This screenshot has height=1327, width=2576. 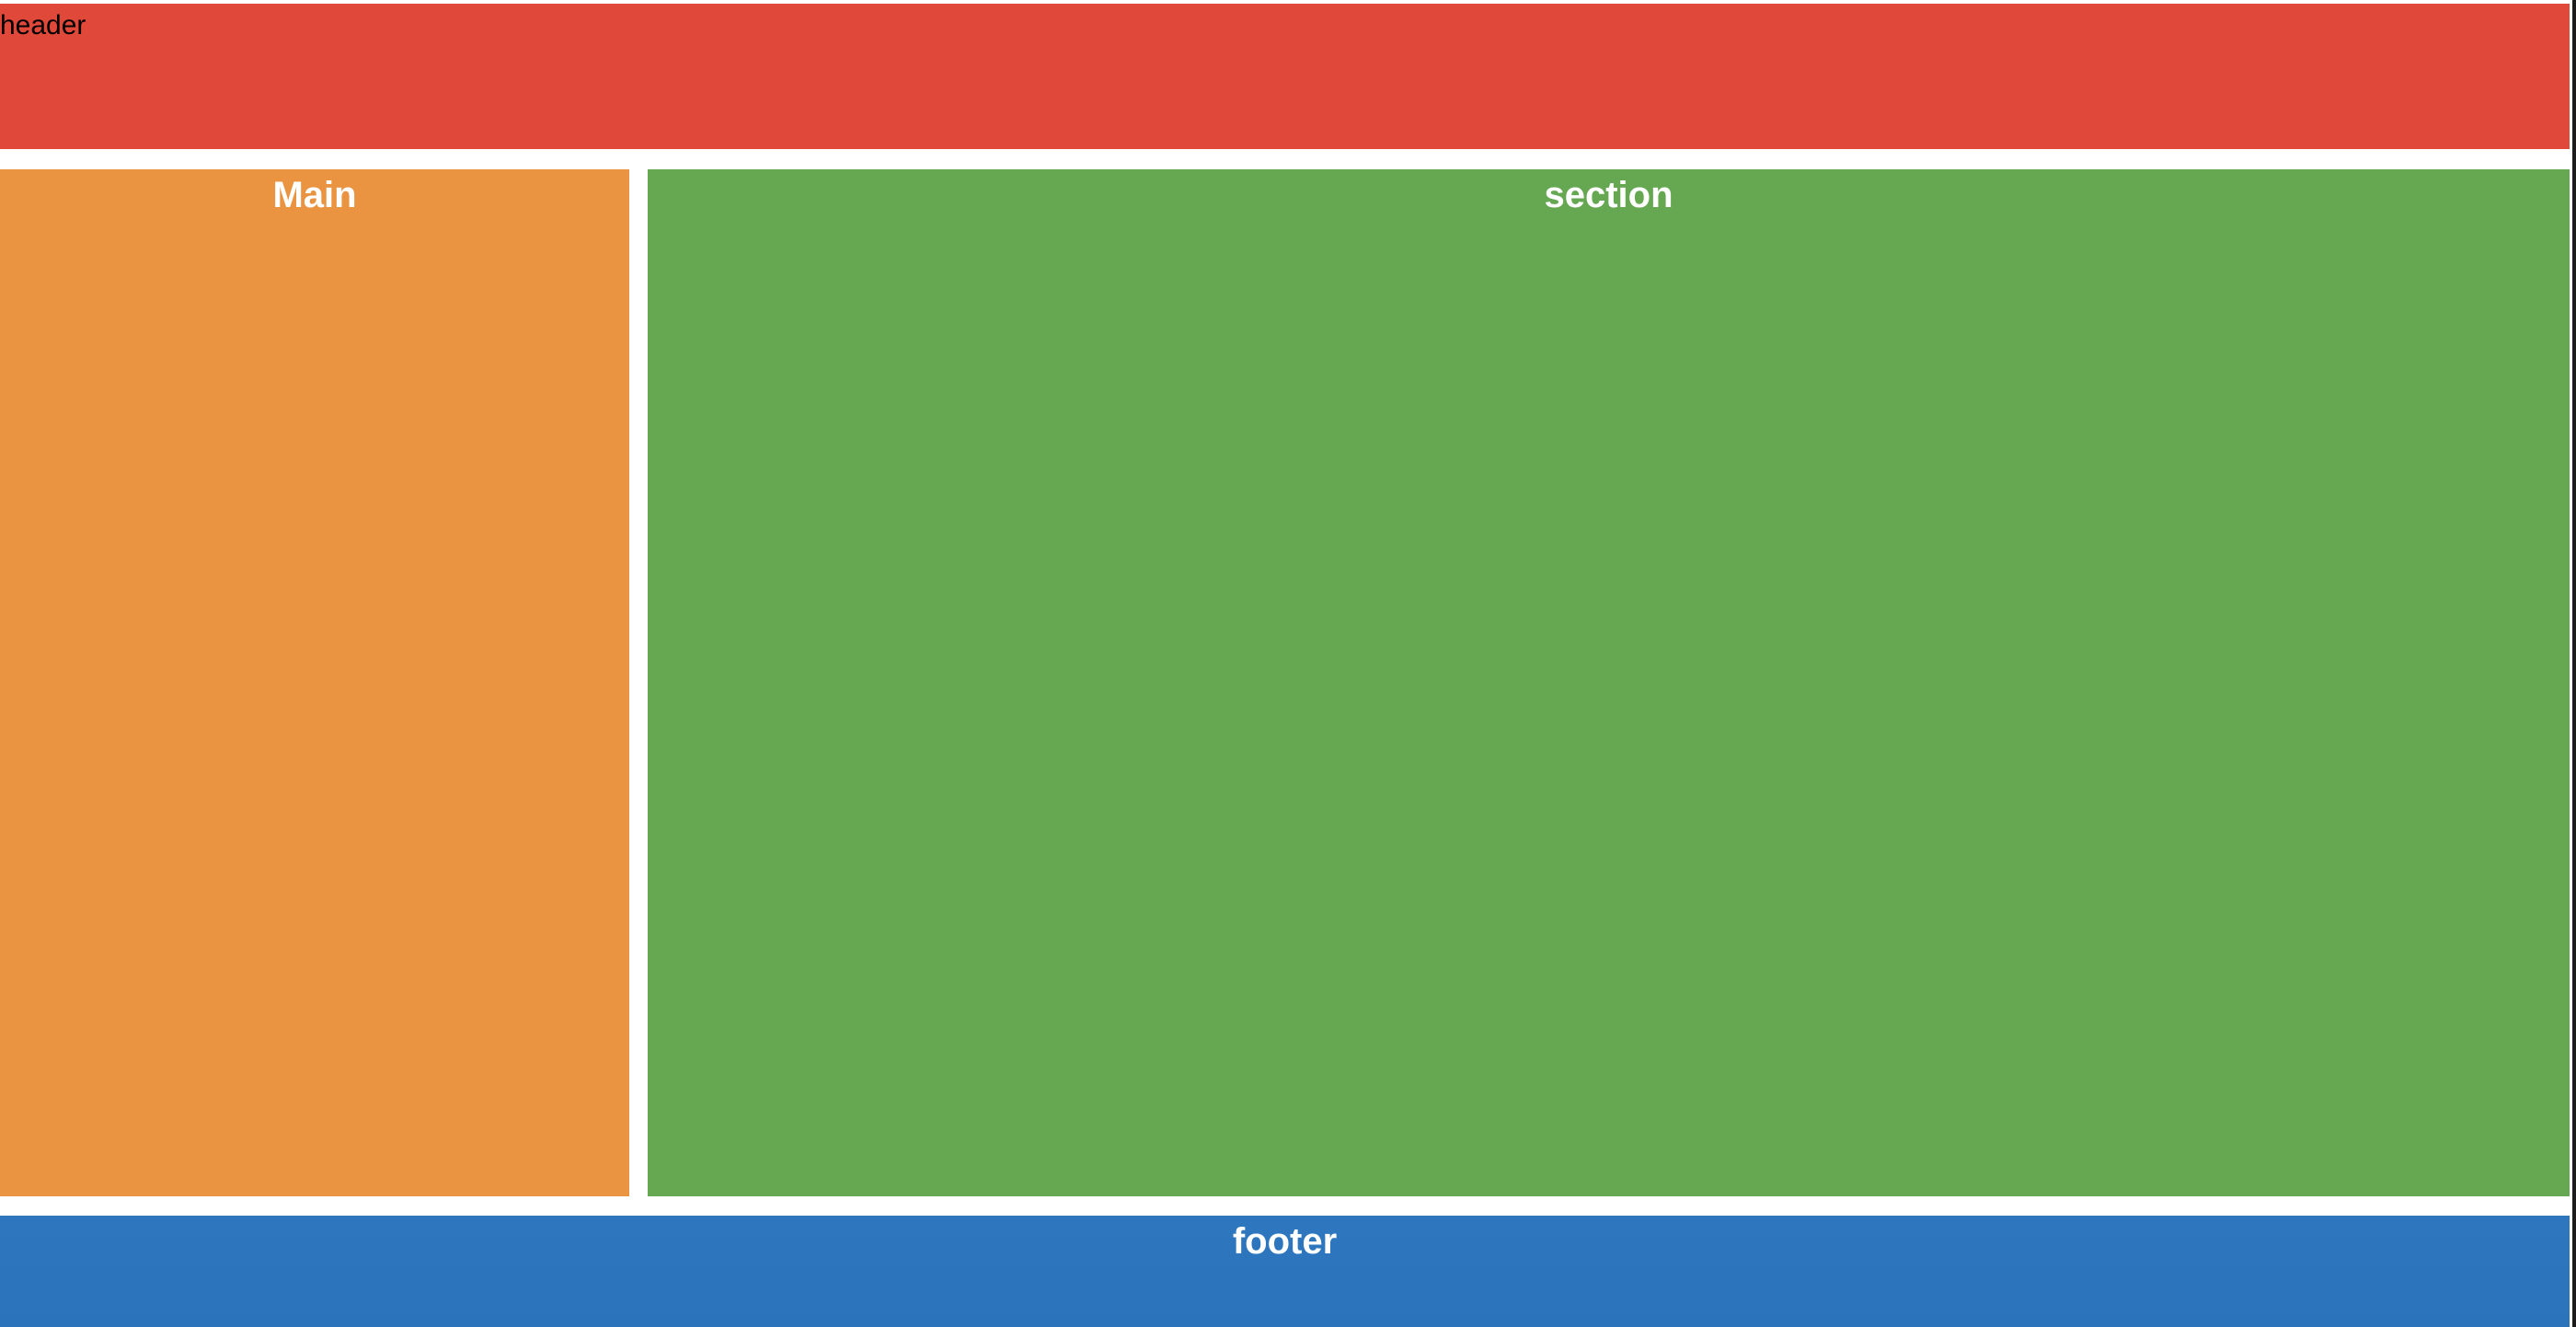 What do you see at coordinates (43, 25) in the screenshot?
I see `header-label: header` at bounding box center [43, 25].